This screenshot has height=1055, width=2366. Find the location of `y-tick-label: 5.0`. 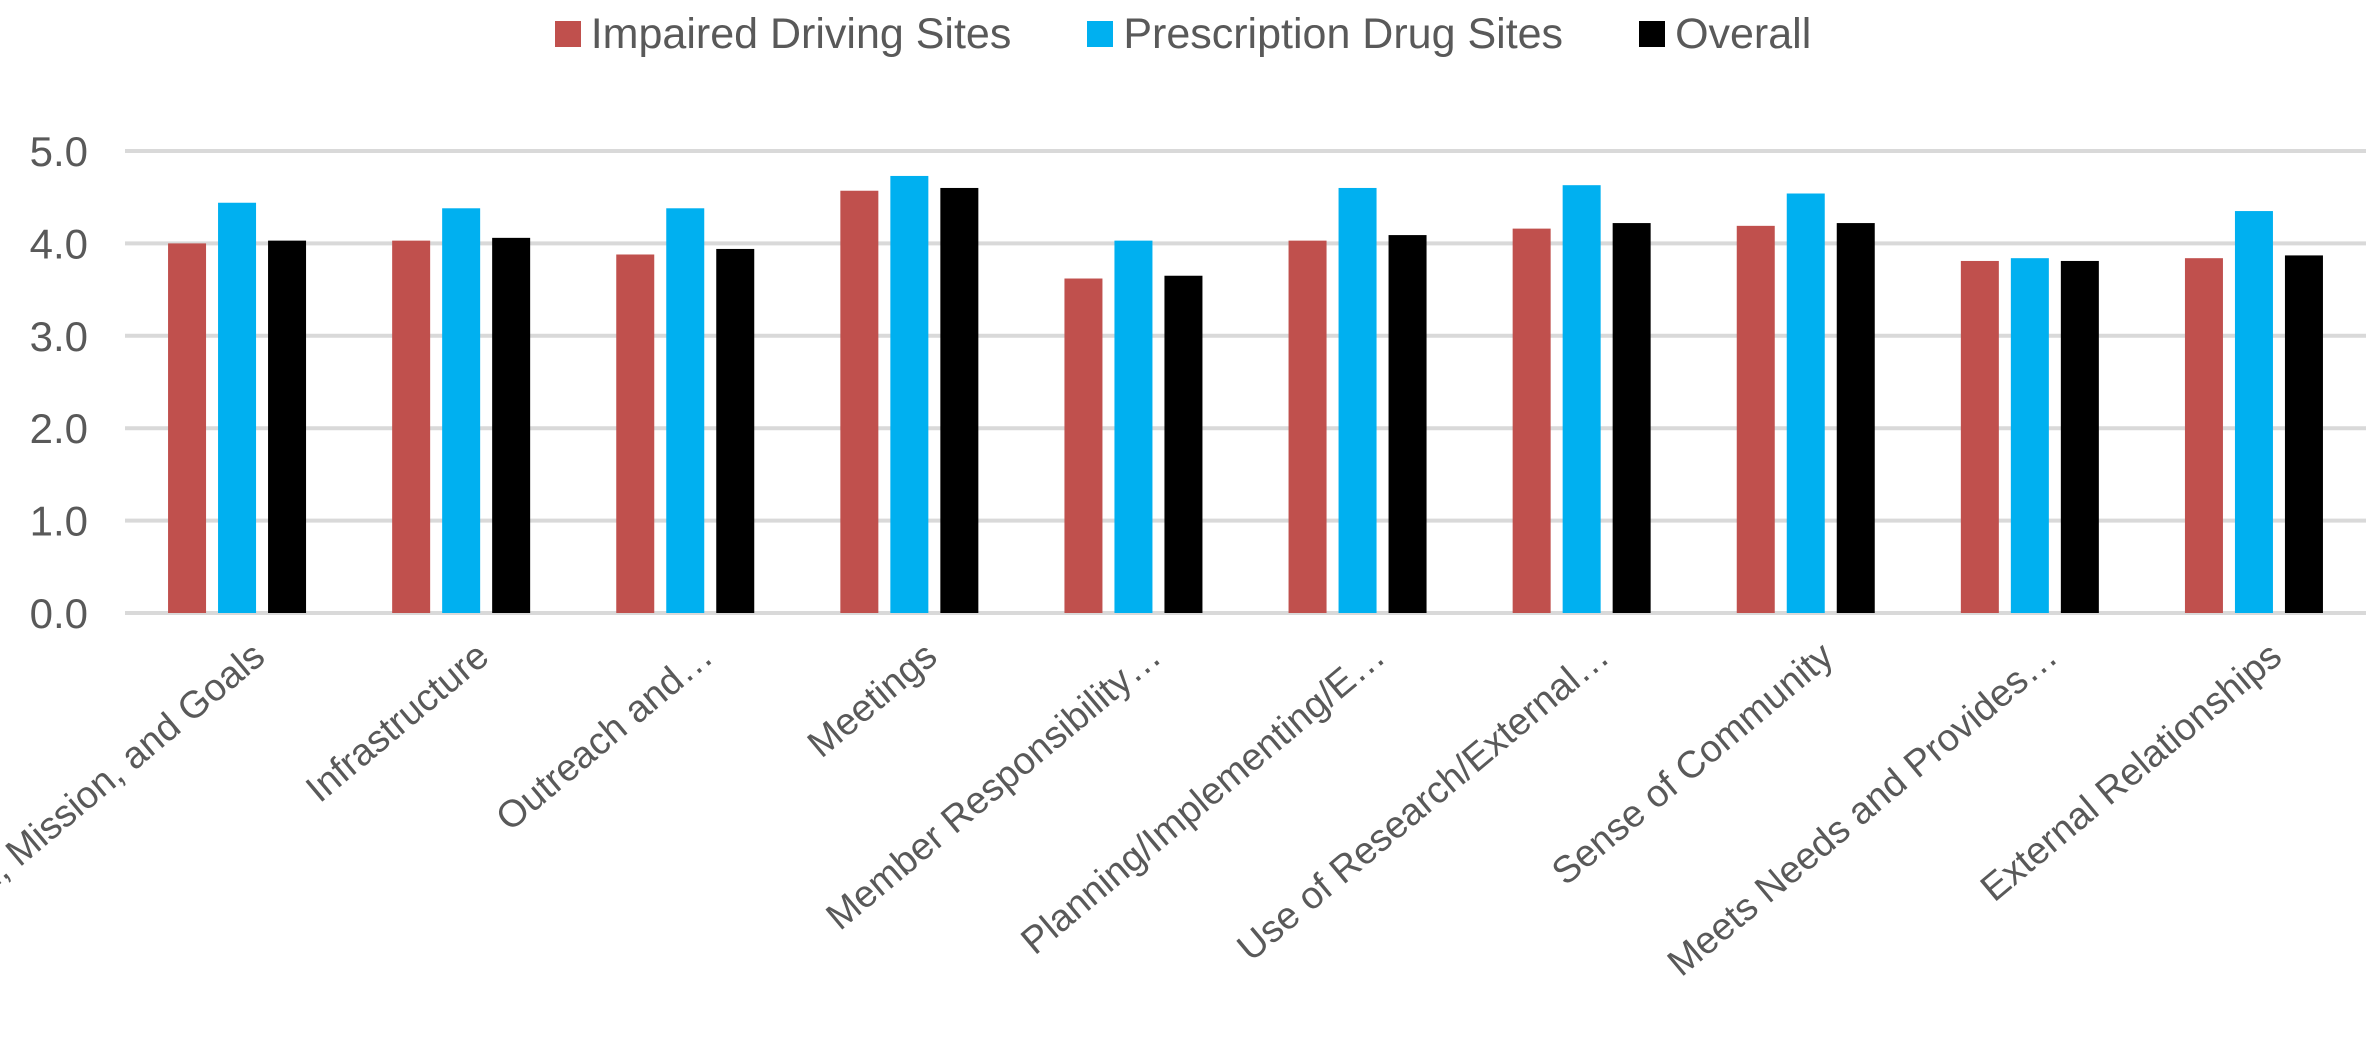

y-tick-label: 5.0 is located at coordinates (59, 151).